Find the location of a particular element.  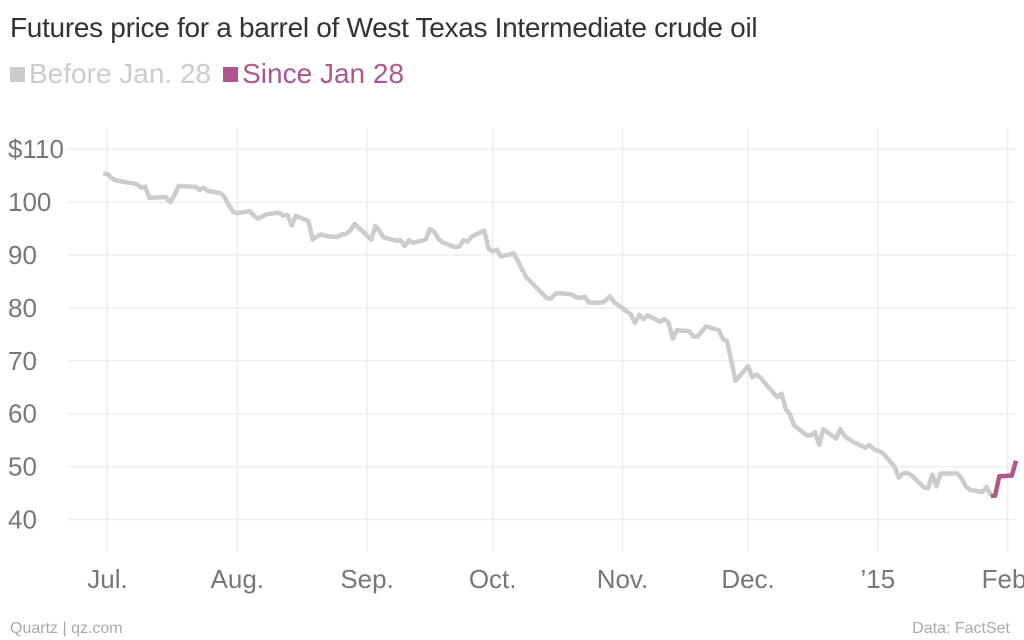

x-tick-label: Oct. is located at coordinates (493, 579).